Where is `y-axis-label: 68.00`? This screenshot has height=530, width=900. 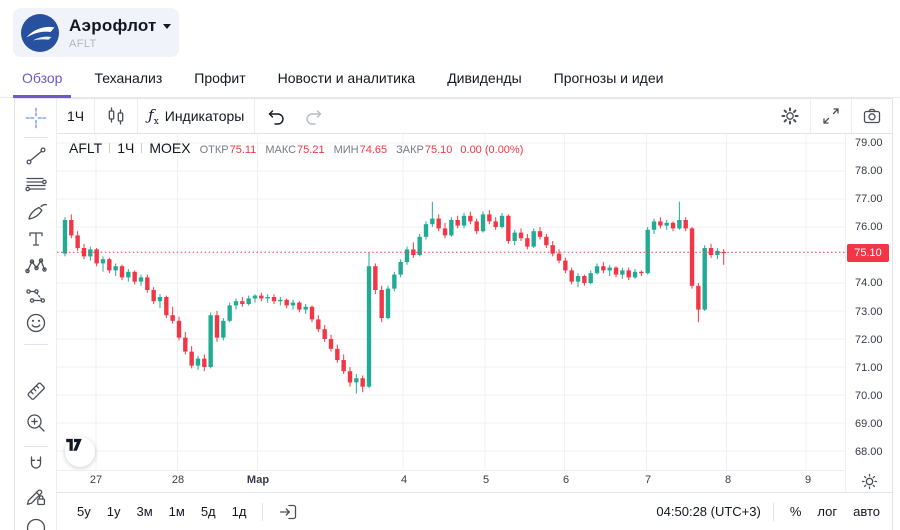
y-axis-label: 68.00 is located at coordinates (869, 451).